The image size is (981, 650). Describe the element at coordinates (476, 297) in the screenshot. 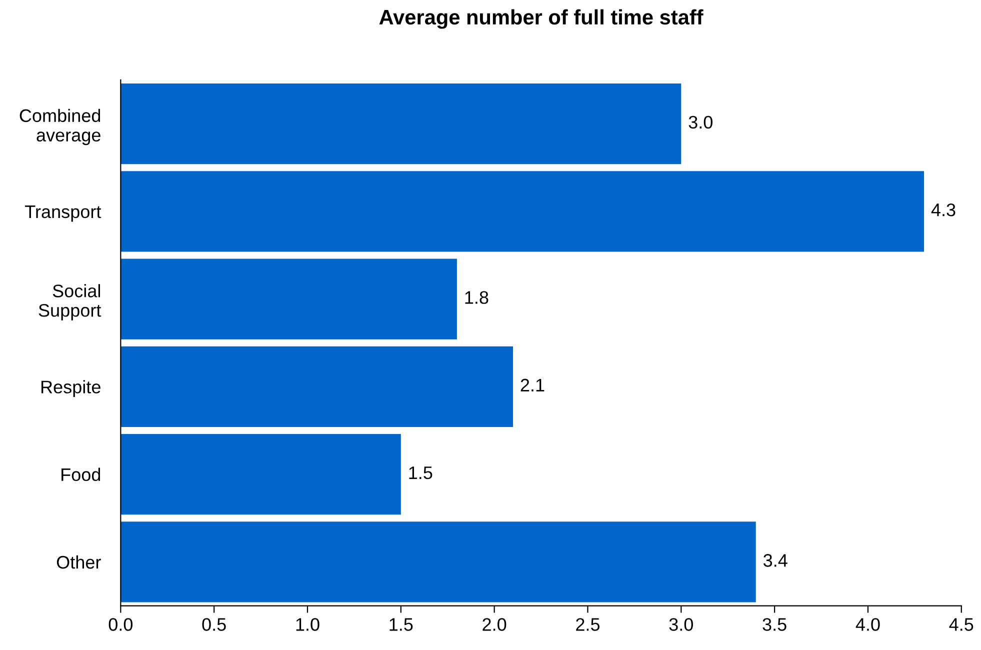

I see `data-label: 1.8` at that location.